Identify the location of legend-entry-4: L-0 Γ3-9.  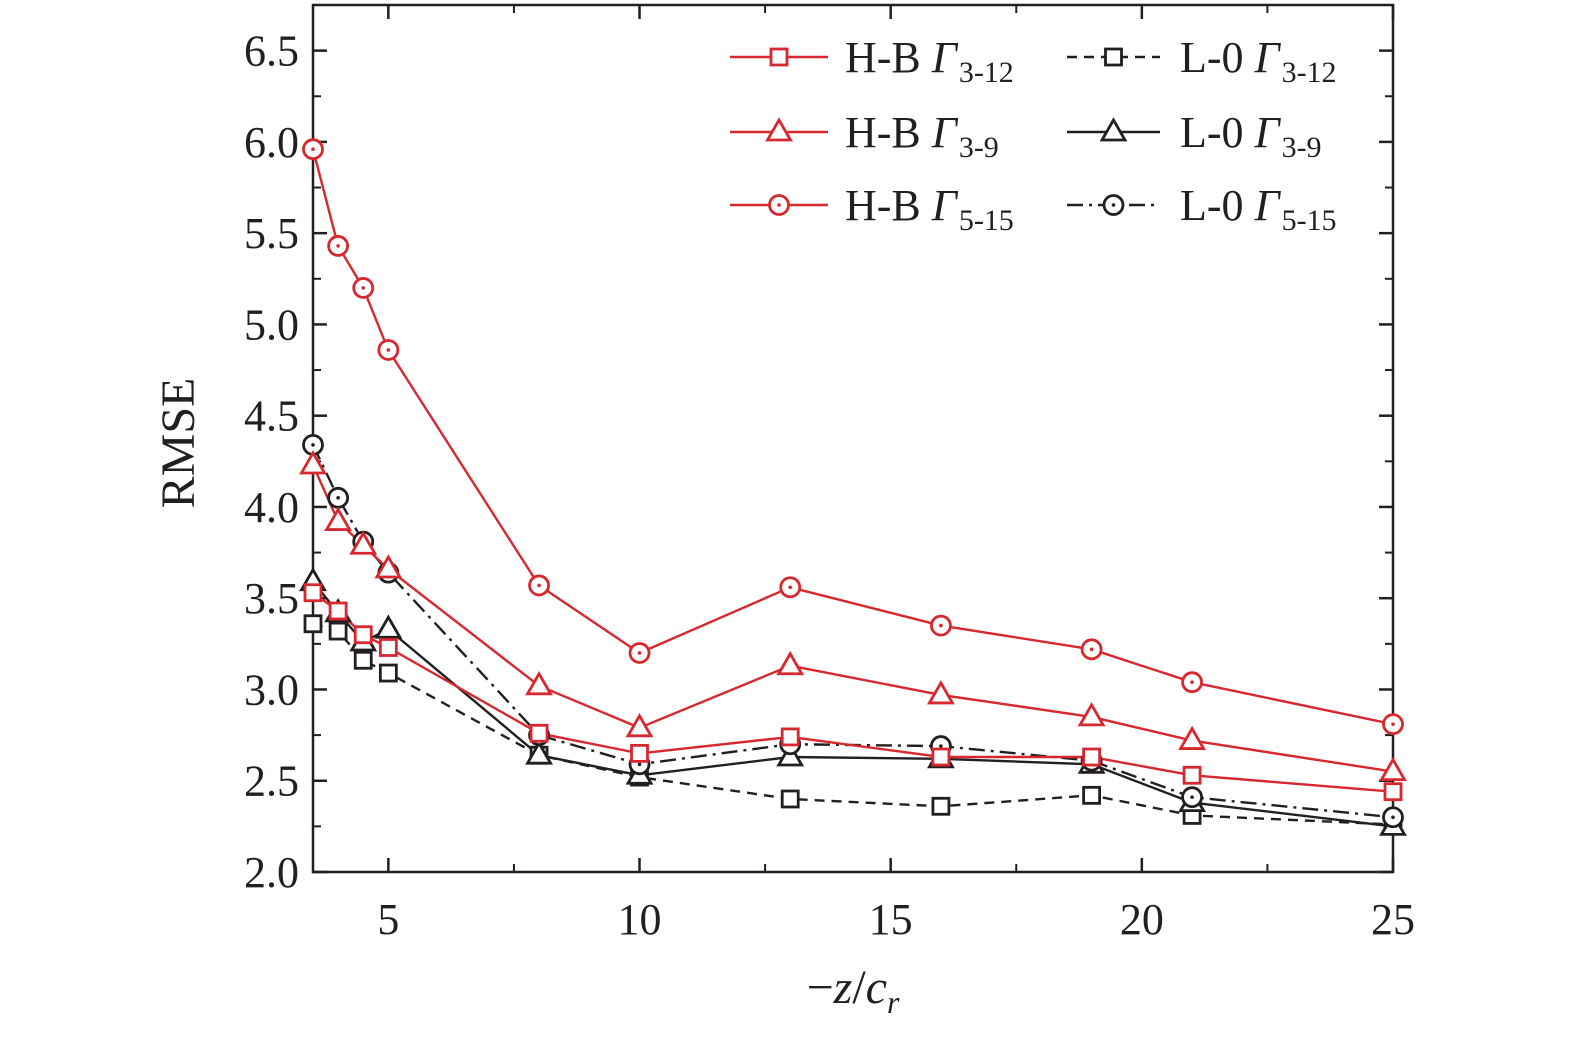
(1194, 136).